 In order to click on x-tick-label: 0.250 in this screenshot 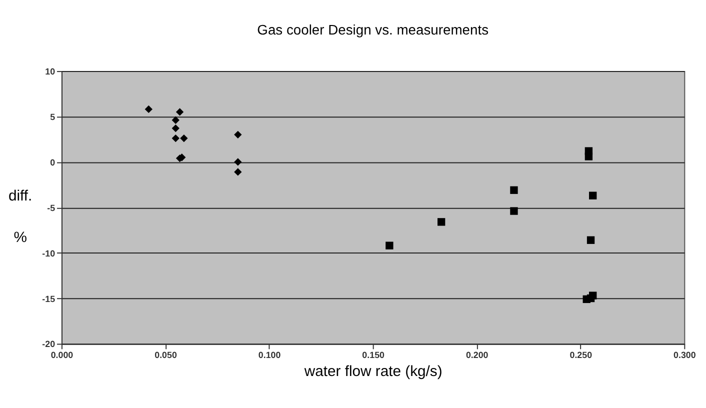, I will do `click(581, 355)`.